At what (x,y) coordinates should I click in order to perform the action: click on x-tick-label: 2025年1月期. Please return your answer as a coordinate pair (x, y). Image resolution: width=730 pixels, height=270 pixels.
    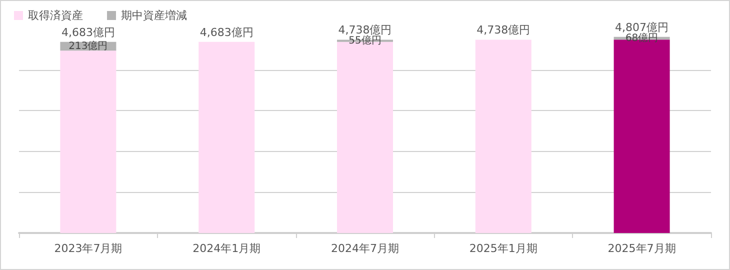
    Looking at the image, I should click on (503, 248).